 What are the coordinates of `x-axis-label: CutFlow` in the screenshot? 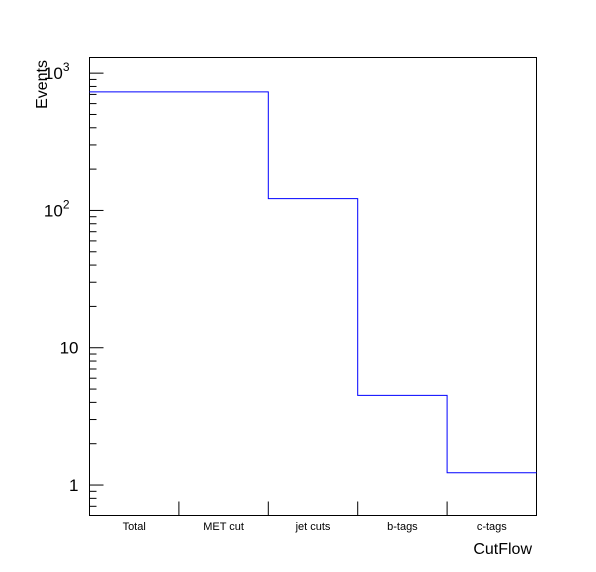 It's located at (502, 549).